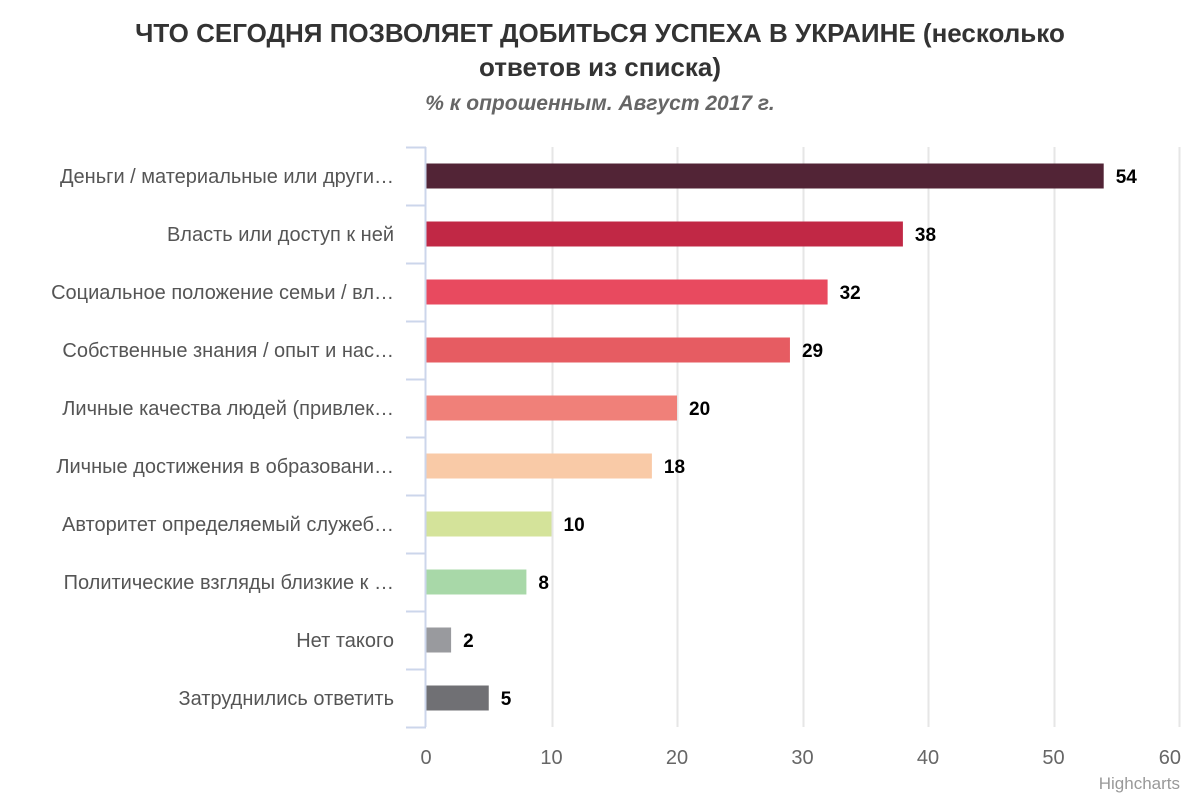 The height and width of the screenshot is (800, 1200). I want to click on value-tick-label: 10, so click(551, 758).